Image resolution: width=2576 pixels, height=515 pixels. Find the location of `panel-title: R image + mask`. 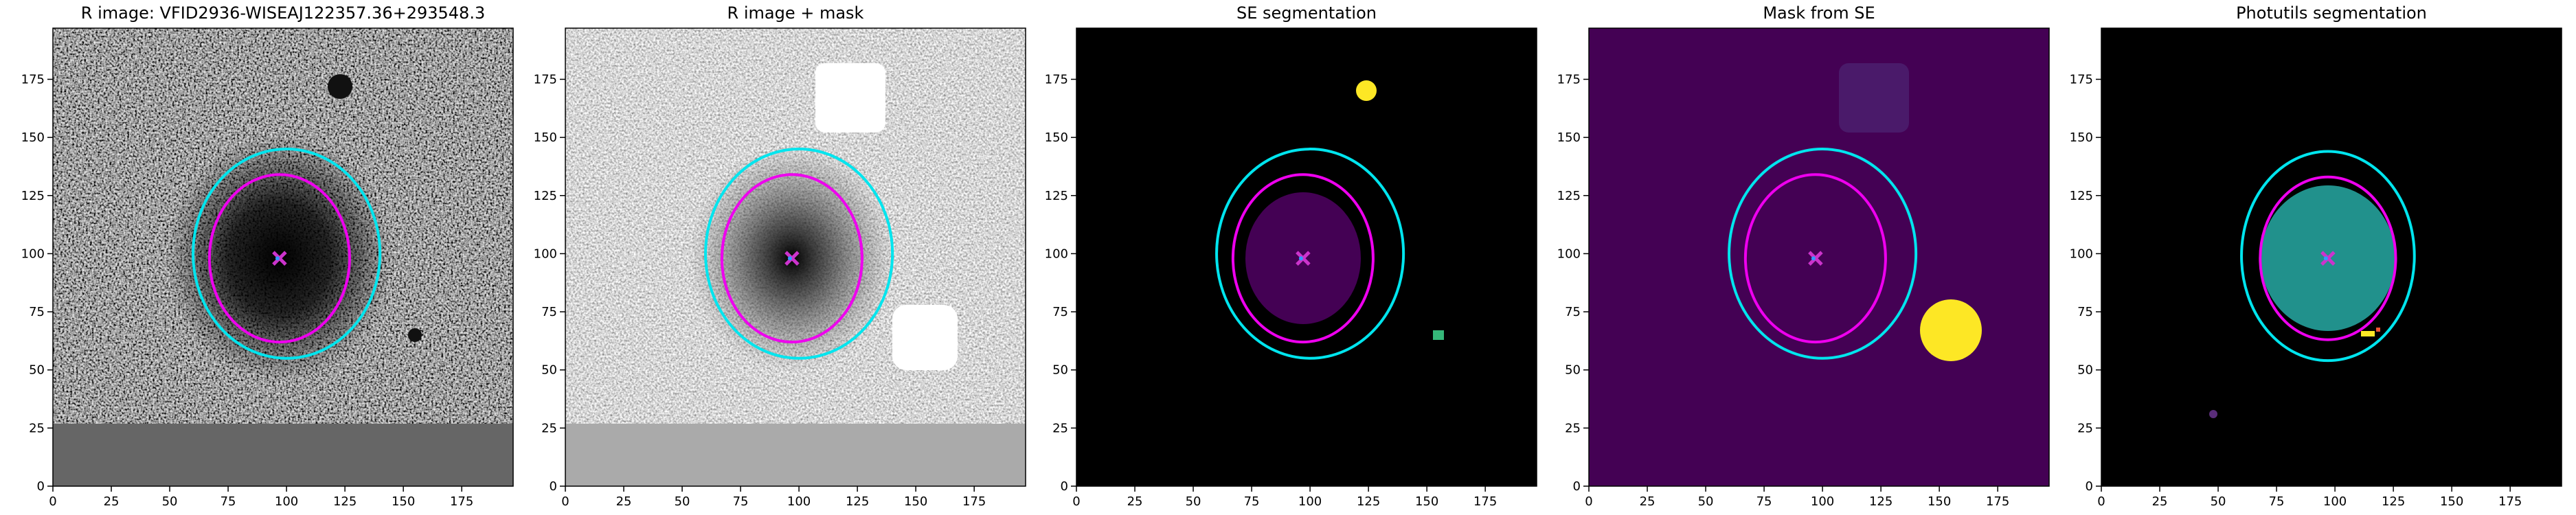

panel-title: R image + mask is located at coordinates (795, 13).